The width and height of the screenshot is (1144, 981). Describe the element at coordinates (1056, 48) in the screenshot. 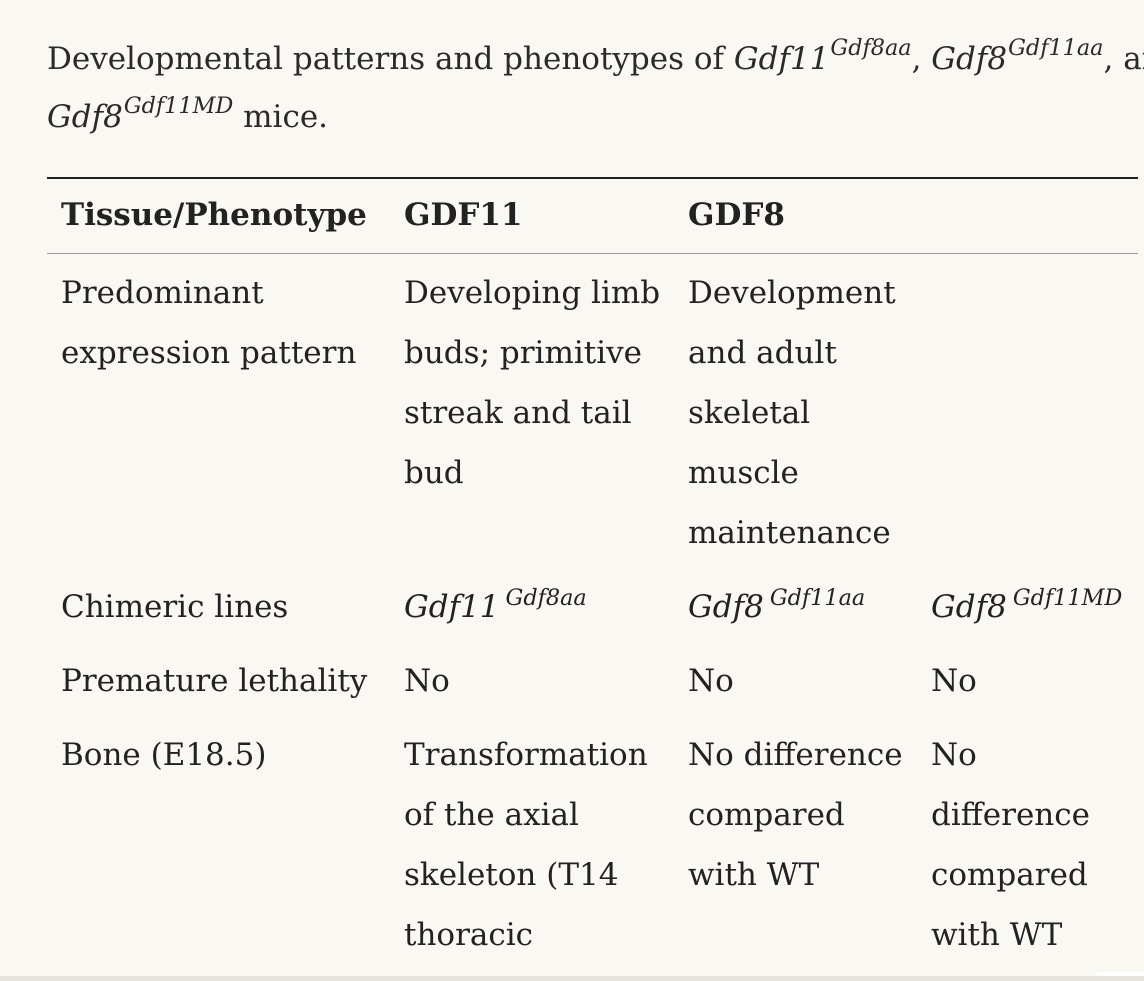

I see `caption-gene-gdf8-a-superscript: Gdf11aa` at that location.